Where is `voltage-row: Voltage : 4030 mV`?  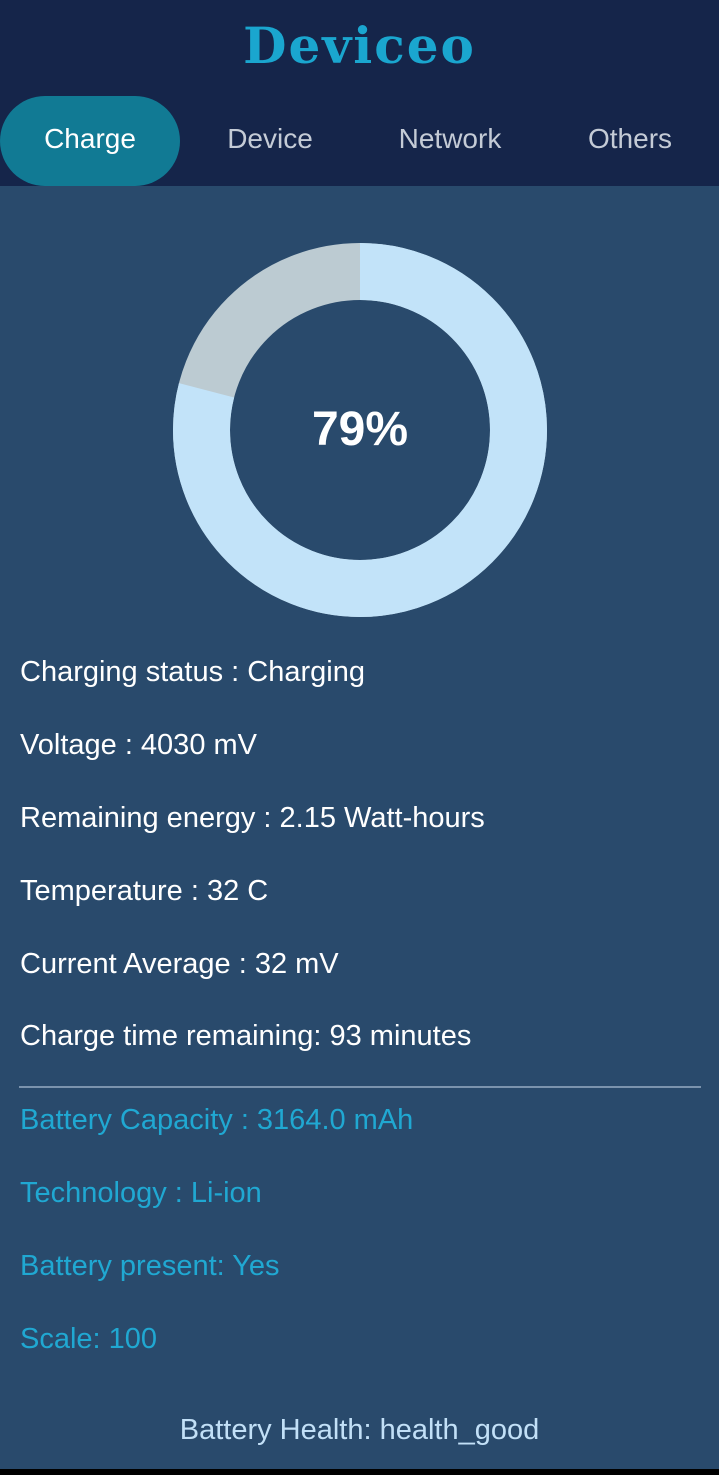
voltage-row: Voltage : 4030 mV is located at coordinates (138, 745).